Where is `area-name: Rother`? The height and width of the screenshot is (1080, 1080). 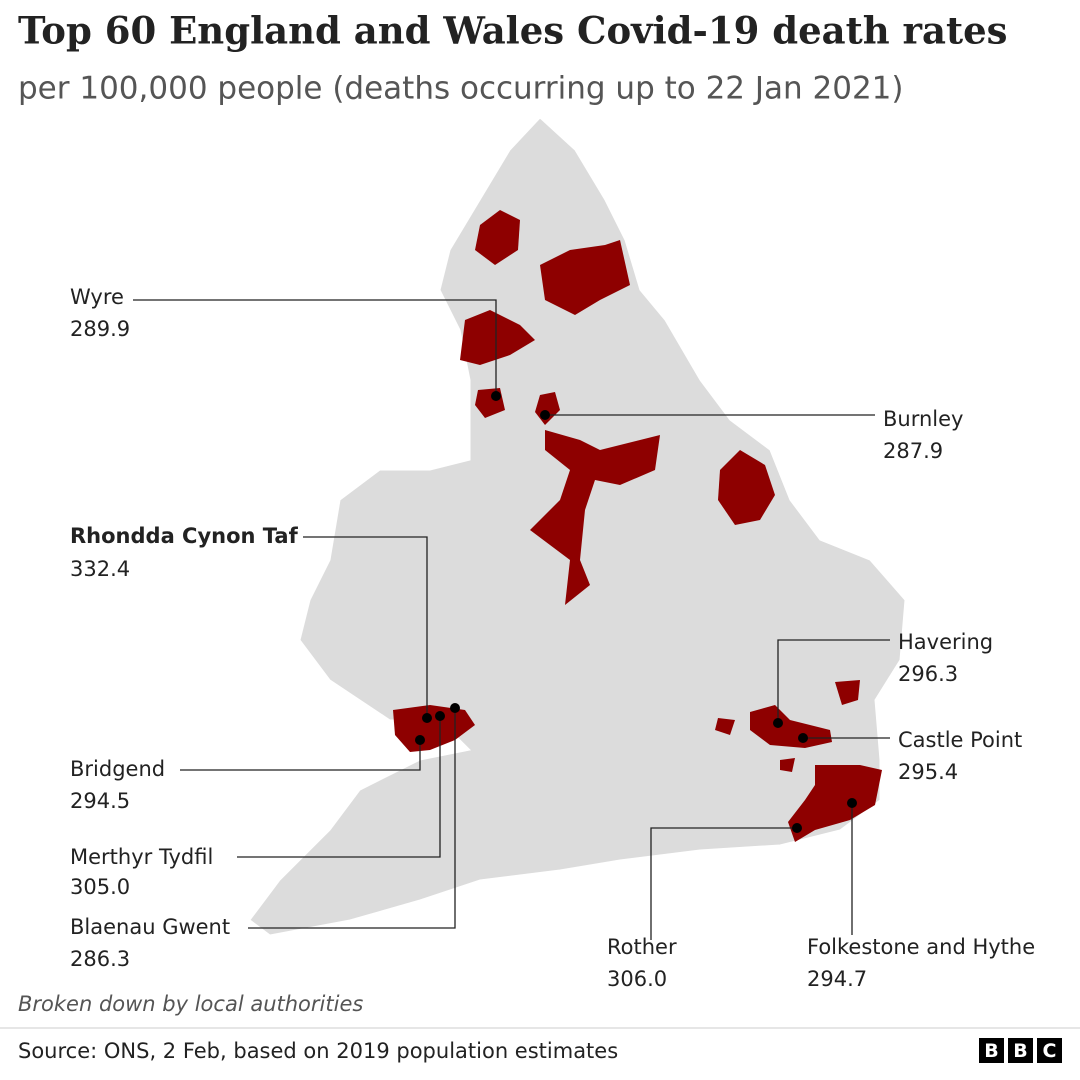
area-name: Rother is located at coordinates (642, 947).